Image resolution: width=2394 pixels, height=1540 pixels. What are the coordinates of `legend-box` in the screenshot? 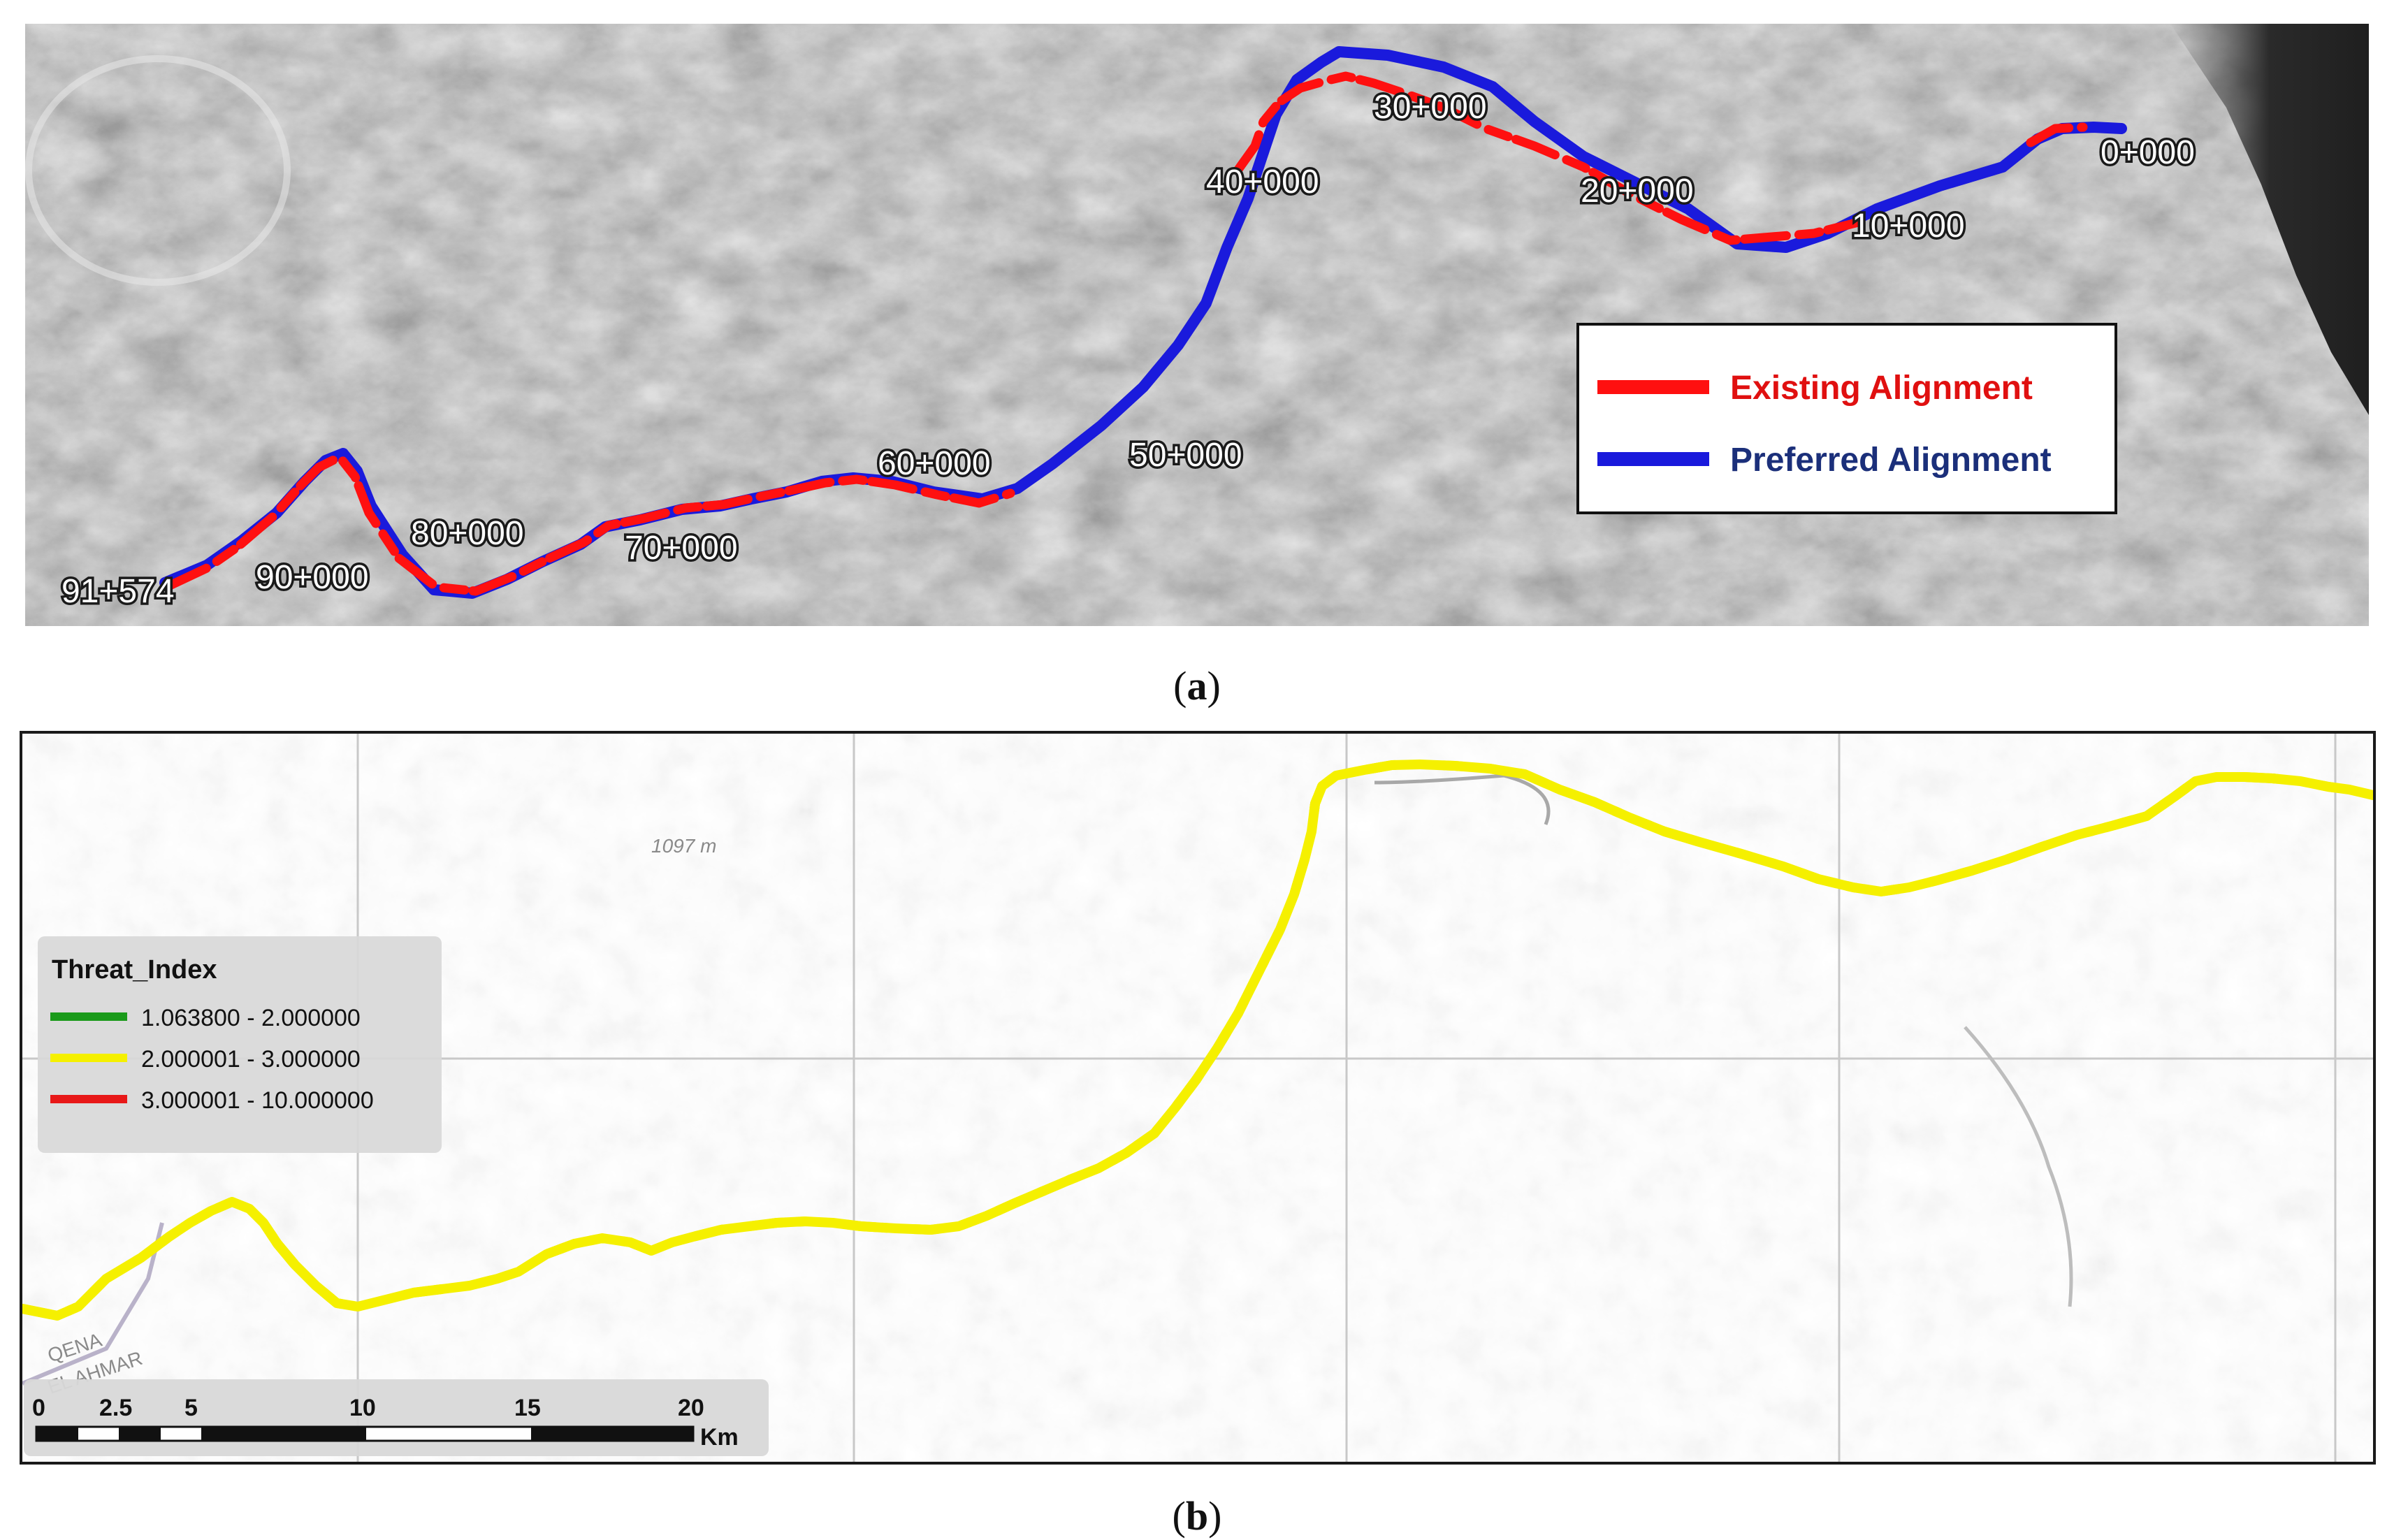 It's located at (1846, 418).